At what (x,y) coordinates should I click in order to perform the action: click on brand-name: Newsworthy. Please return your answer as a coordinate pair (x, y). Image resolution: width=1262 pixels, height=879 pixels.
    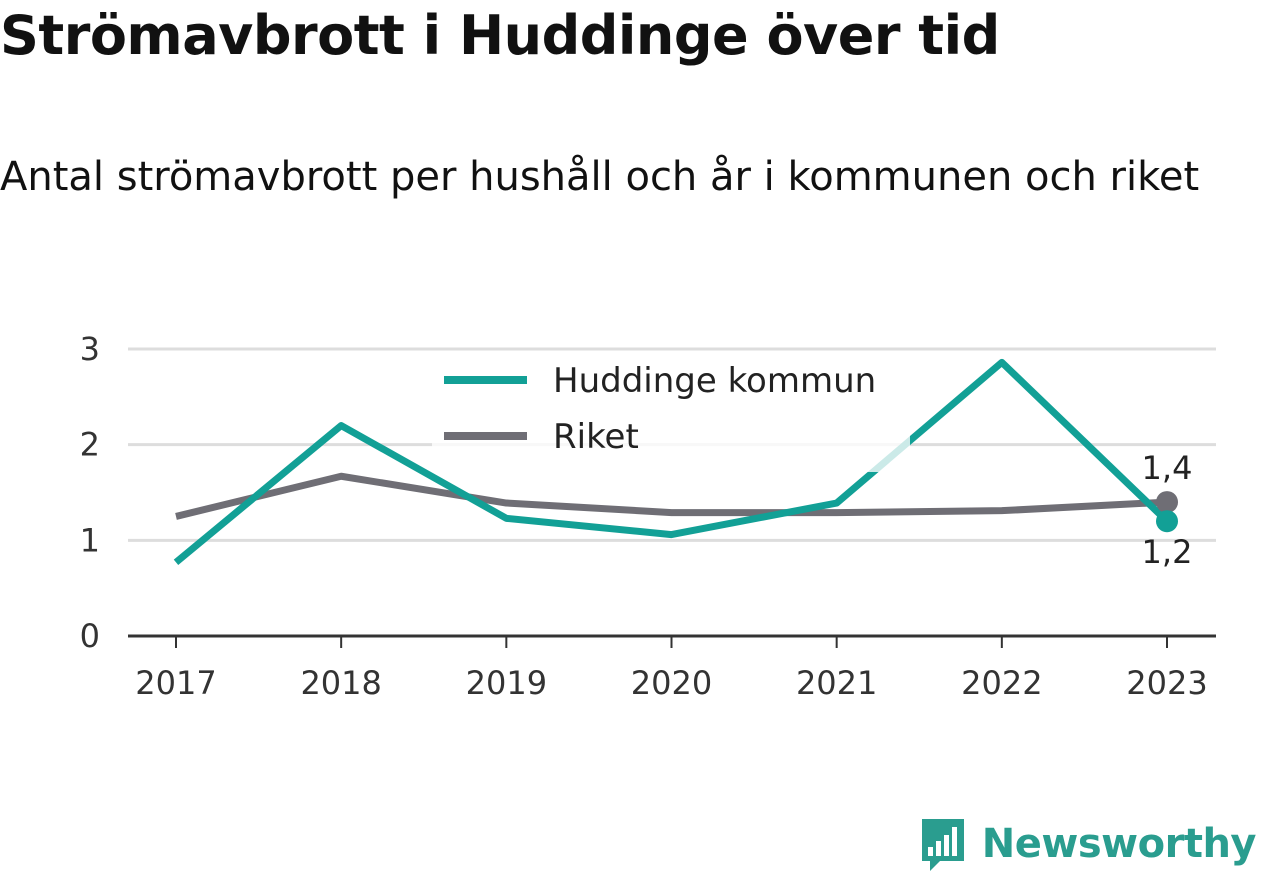
    Looking at the image, I should click on (1119, 844).